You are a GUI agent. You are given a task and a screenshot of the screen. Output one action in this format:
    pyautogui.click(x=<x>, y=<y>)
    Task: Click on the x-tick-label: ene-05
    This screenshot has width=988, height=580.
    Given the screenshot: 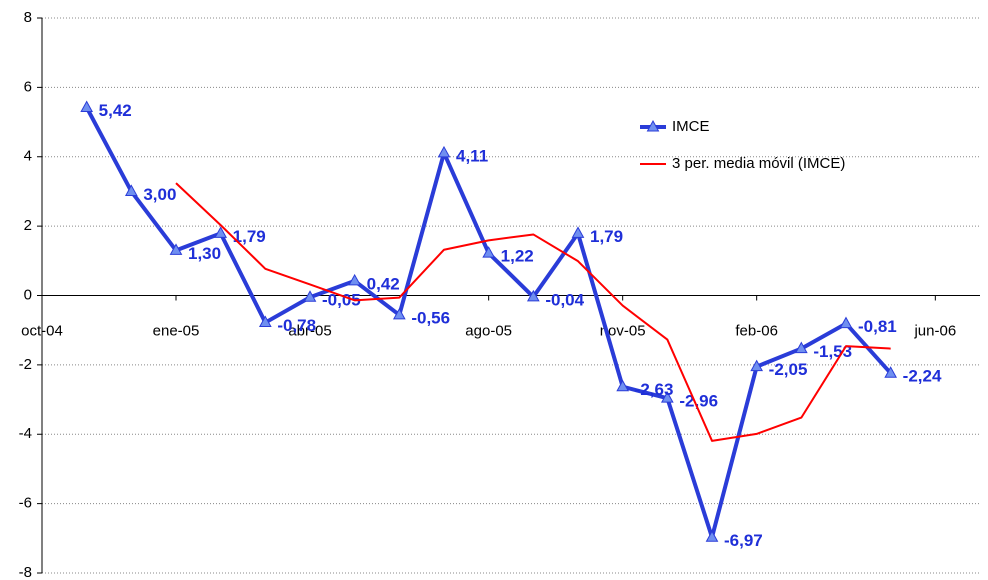 What is the action you would take?
    pyautogui.click(x=176, y=330)
    